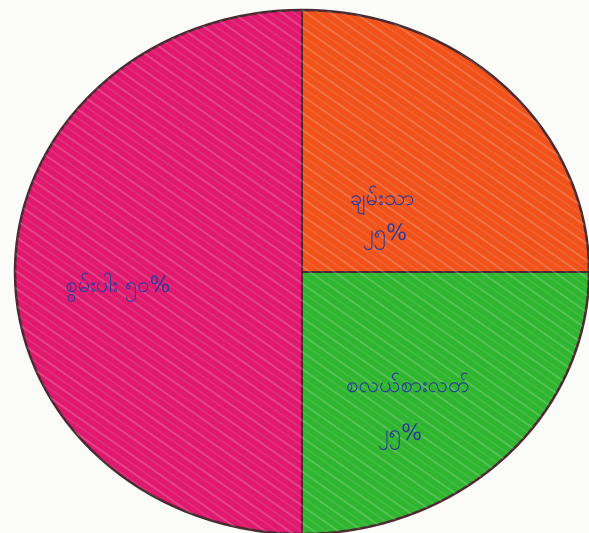  What do you see at coordinates (382, 200) in the screenshot?
I see `slice-label-2: ချမ်းသာ` at bounding box center [382, 200].